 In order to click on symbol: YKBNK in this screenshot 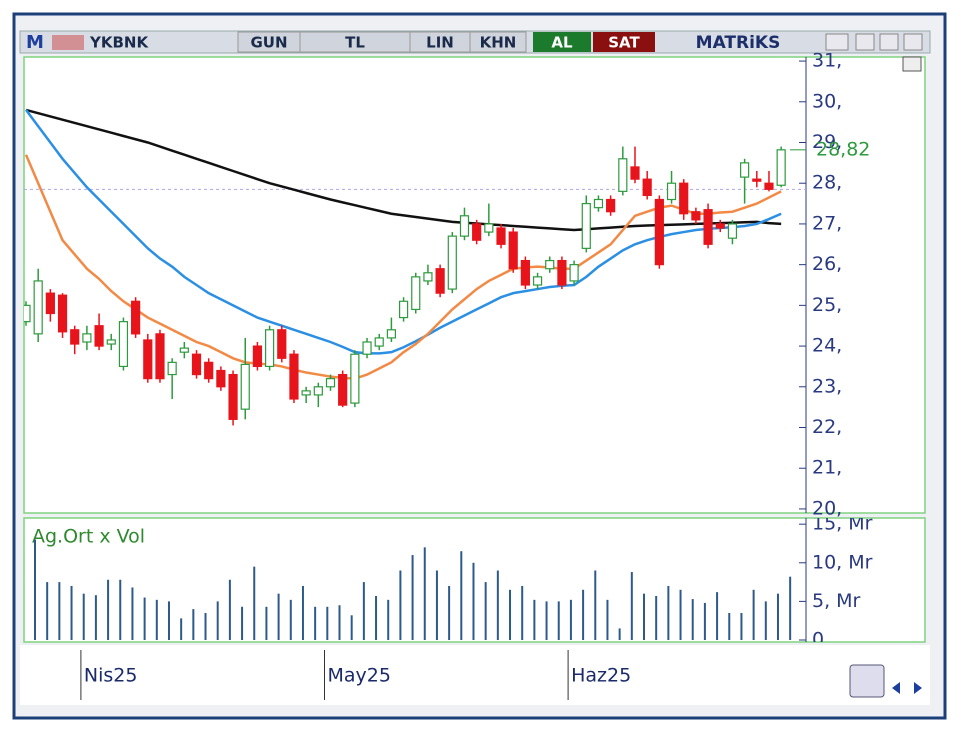, I will do `click(119, 43)`.